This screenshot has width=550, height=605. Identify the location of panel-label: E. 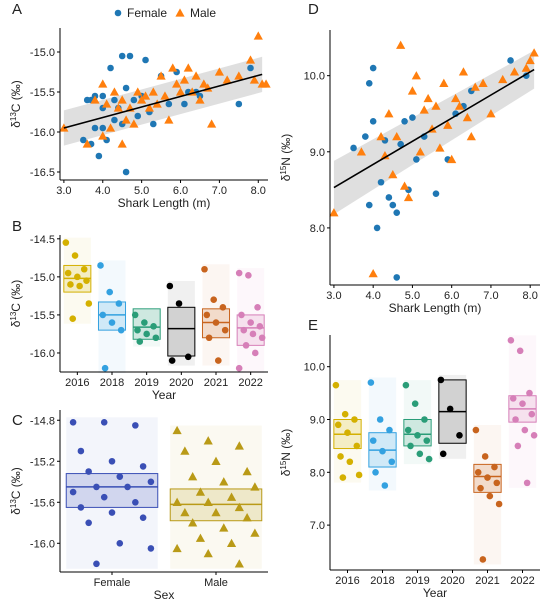
(313, 325).